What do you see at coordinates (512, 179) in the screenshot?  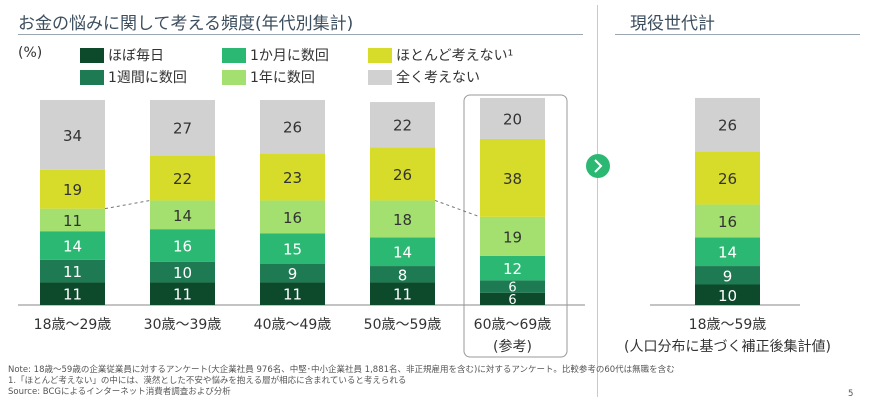 I see `data-label: 38` at bounding box center [512, 179].